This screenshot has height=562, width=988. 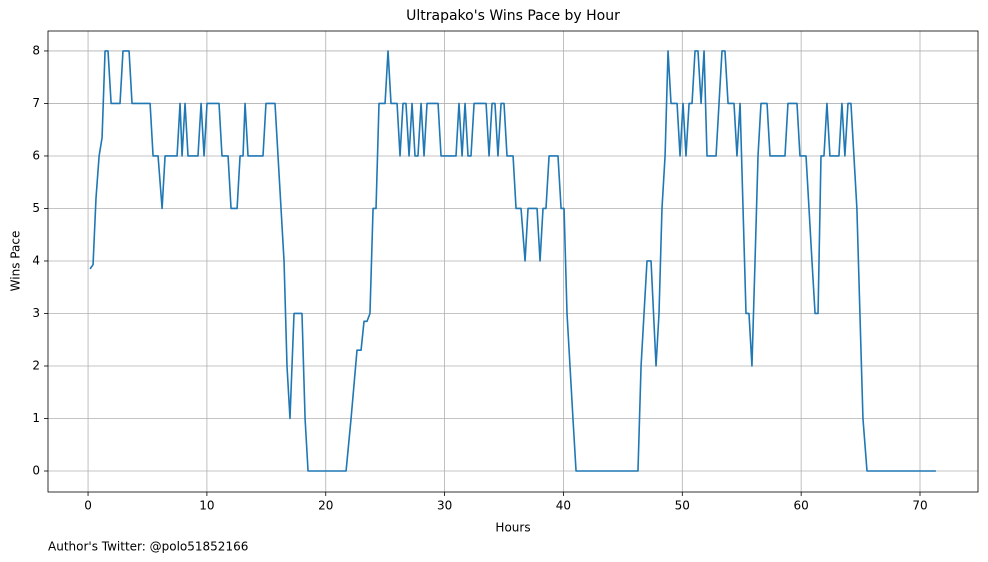 What do you see at coordinates (36, 365) in the screenshot?
I see `y-tick-label: 2` at bounding box center [36, 365].